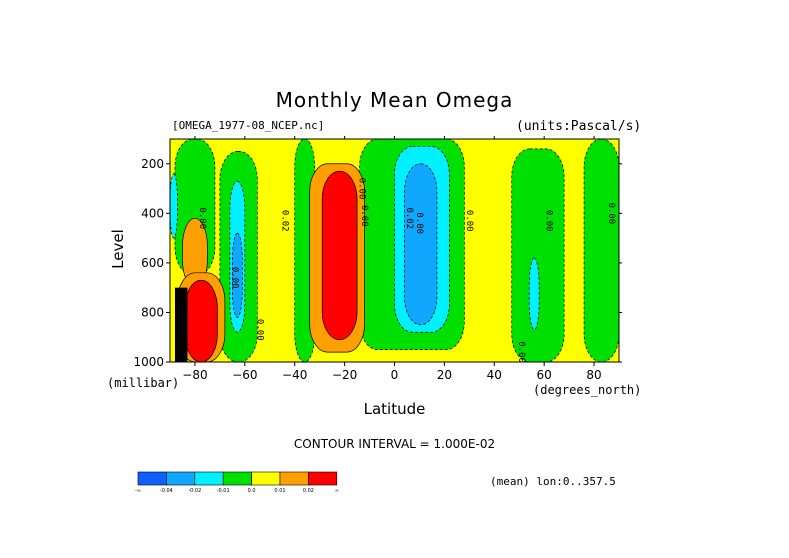 The image size is (789, 558). What do you see at coordinates (494, 375) in the screenshot?
I see `x-tick-label: 40` at bounding box center [494, 375].